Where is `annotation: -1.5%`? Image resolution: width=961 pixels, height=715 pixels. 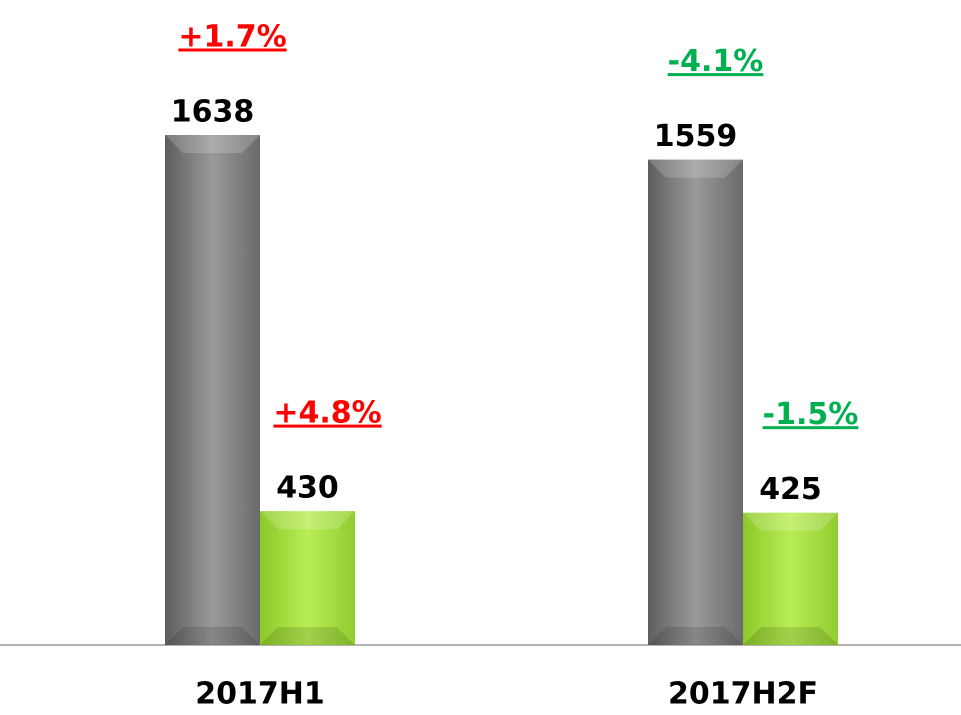
annotation: -1.5% is located at coordinates (811, 414).